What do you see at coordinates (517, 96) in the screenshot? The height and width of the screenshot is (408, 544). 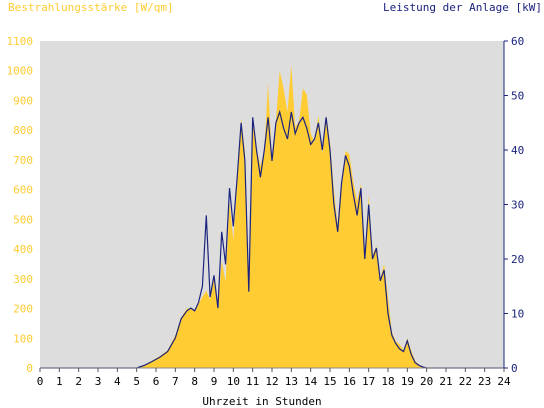 I see `right-tick-label: 50` at bounding box center [517, 96].